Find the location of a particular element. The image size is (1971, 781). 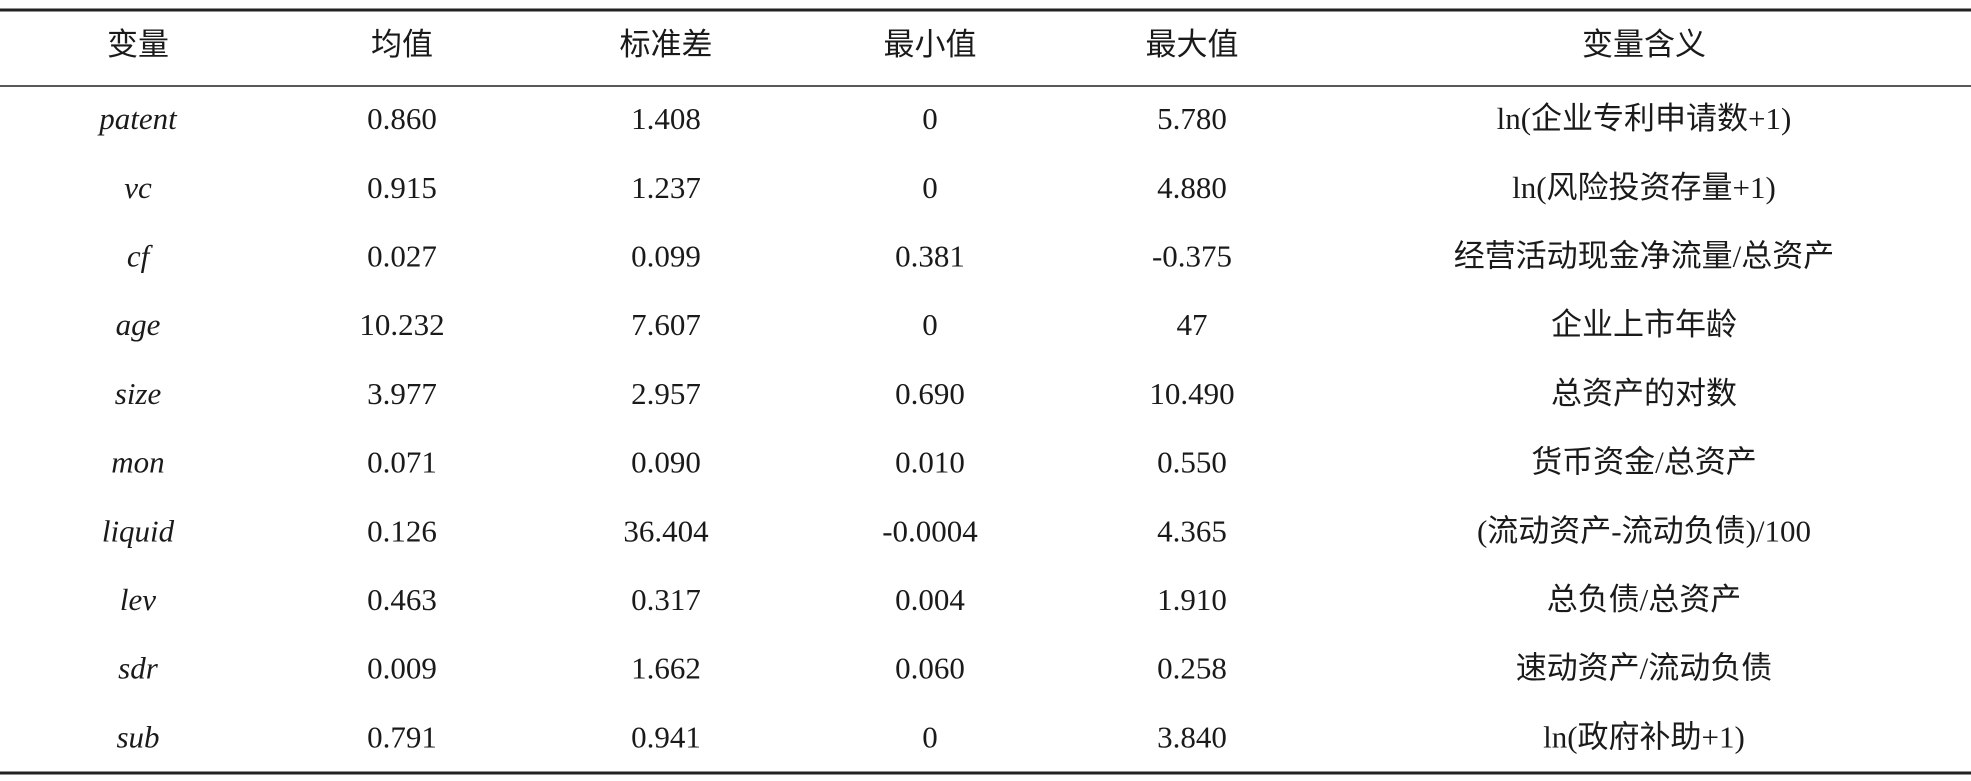

cell: 47 is located at coordinates (1192, 324).